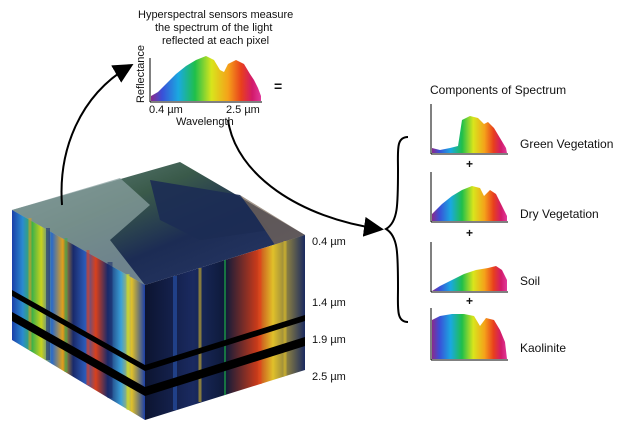 This screenshot has width=619, height=426. I want to click on cube-wavelength-0-4: 0.4 µm, so click(329, 242).